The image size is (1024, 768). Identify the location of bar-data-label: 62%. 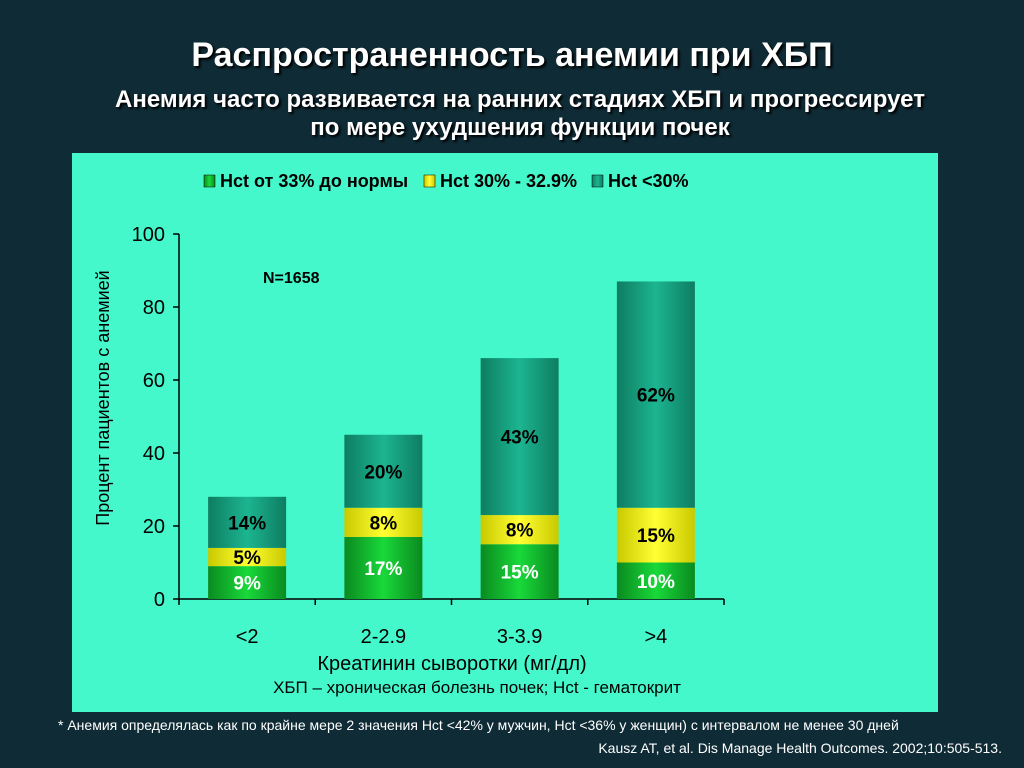
(656, 396).